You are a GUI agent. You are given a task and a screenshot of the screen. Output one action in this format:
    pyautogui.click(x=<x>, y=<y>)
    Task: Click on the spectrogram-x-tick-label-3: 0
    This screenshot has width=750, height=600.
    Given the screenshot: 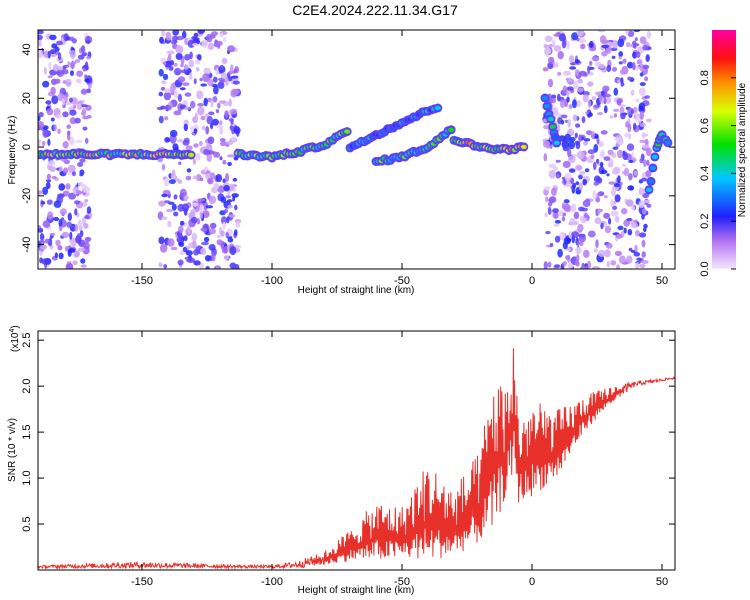 What is the action you would take?
    pyautogui.click(x=532, y=281)
    